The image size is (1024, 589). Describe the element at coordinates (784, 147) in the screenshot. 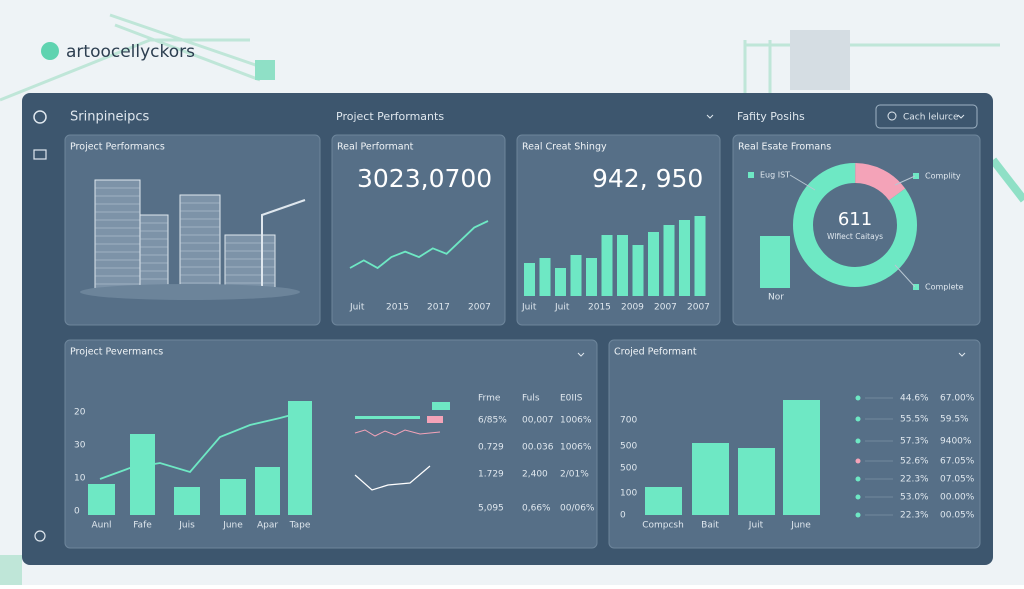

I see `card-title: Real Esate Fromans` at that location.